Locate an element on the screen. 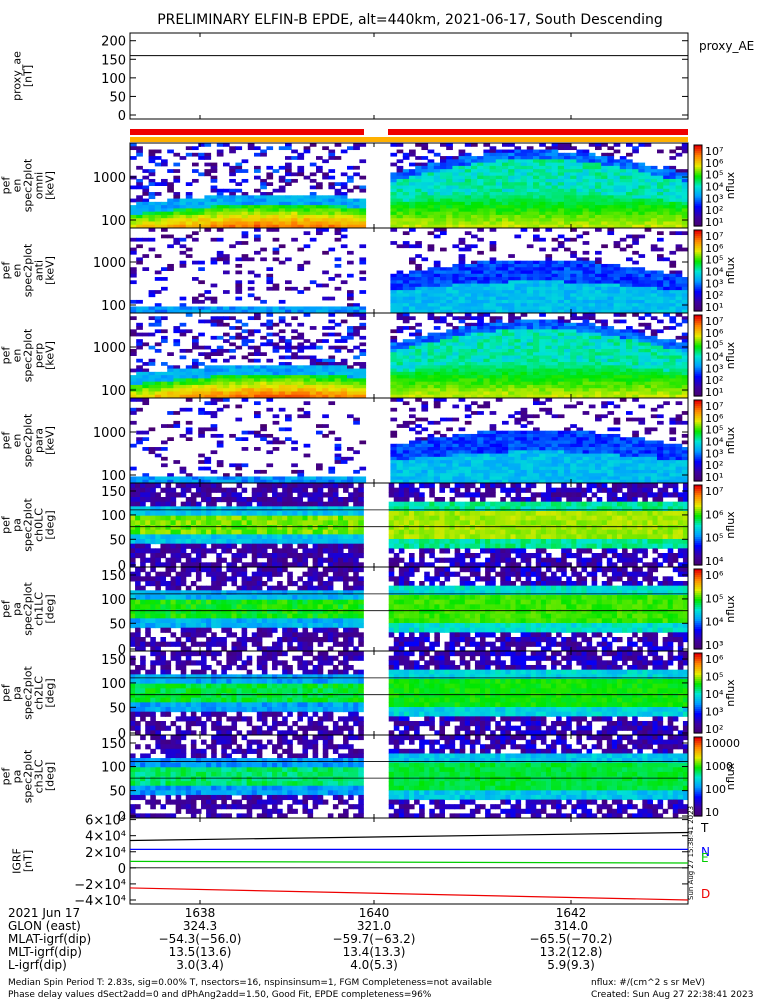  y-tick-label: 100 is located at coordinates (113, 221).